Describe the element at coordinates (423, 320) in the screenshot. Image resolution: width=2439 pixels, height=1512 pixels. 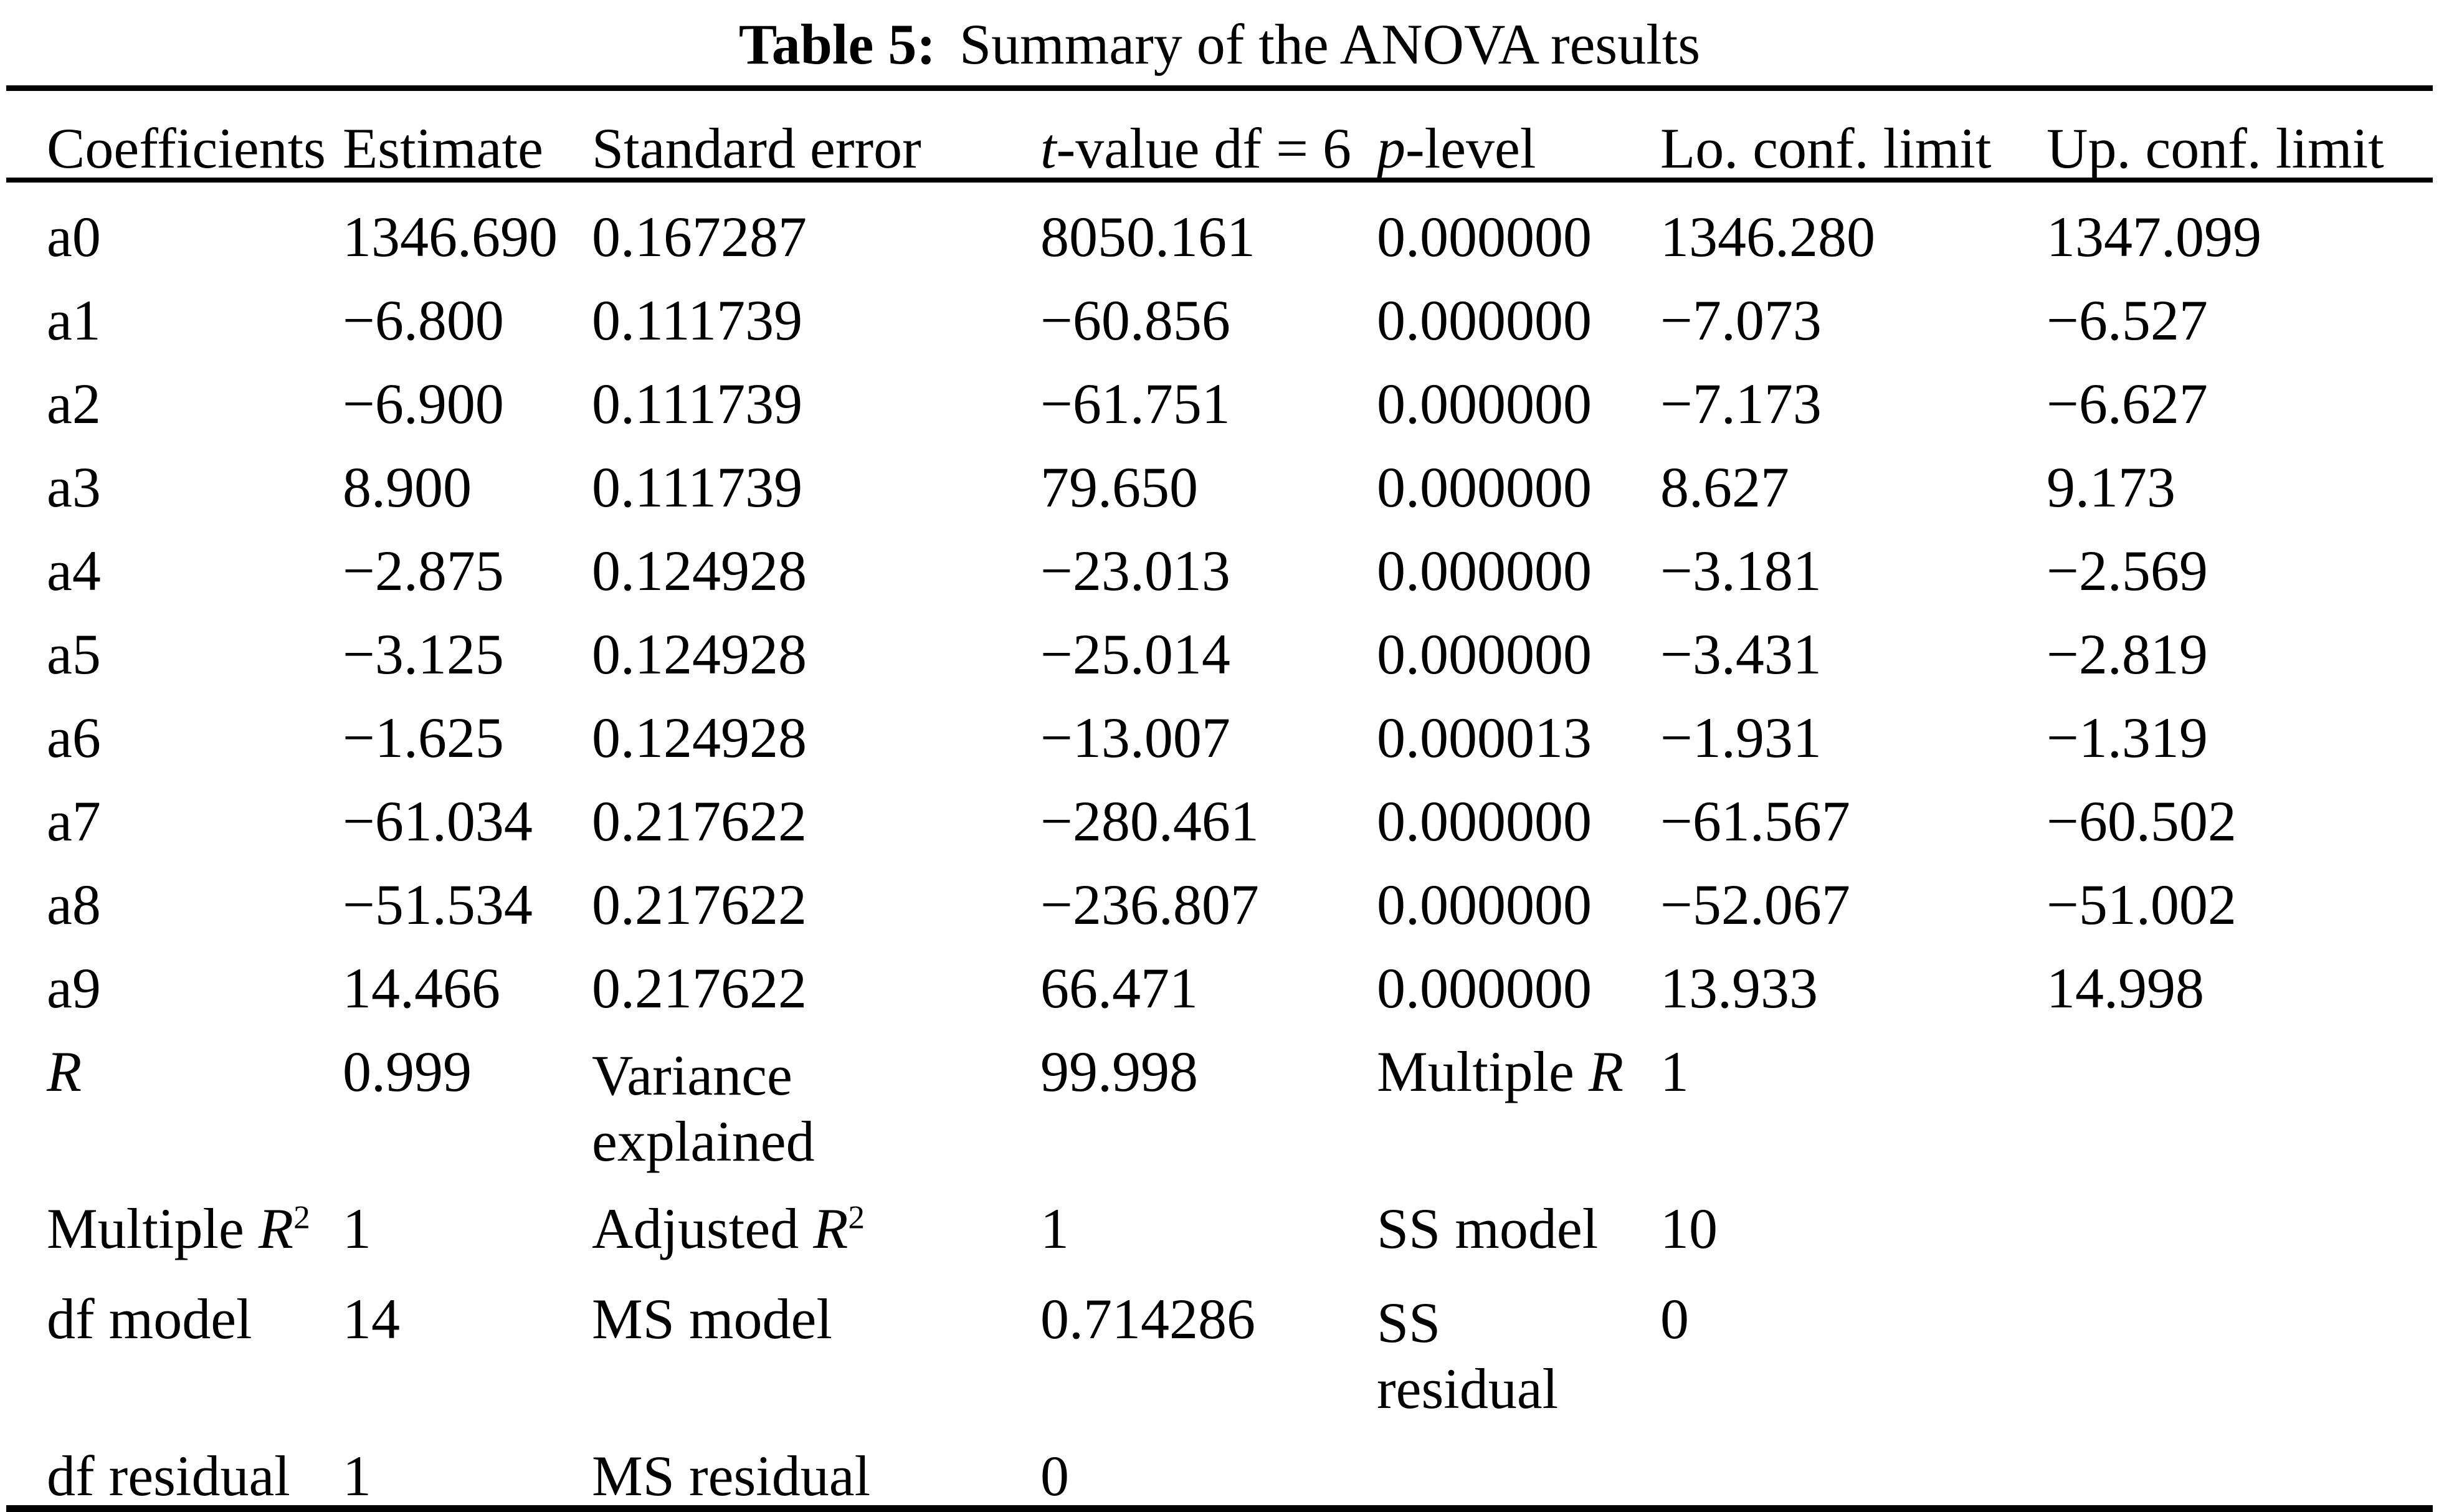
I see `cell-estimate: −6.800` at that location.